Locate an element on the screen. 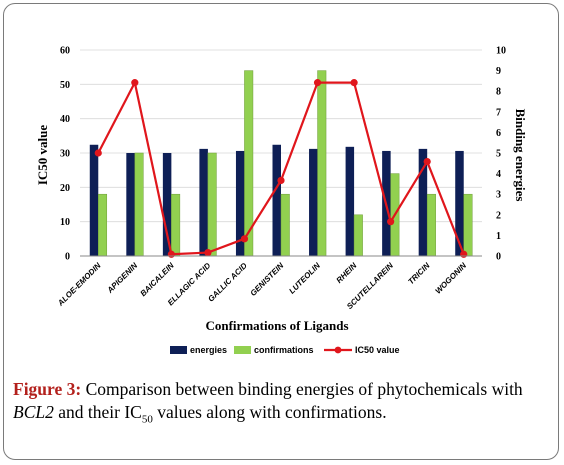 The image size is (564, 465). y-right-tick-label: 6 is located at coordinates (498, 133).